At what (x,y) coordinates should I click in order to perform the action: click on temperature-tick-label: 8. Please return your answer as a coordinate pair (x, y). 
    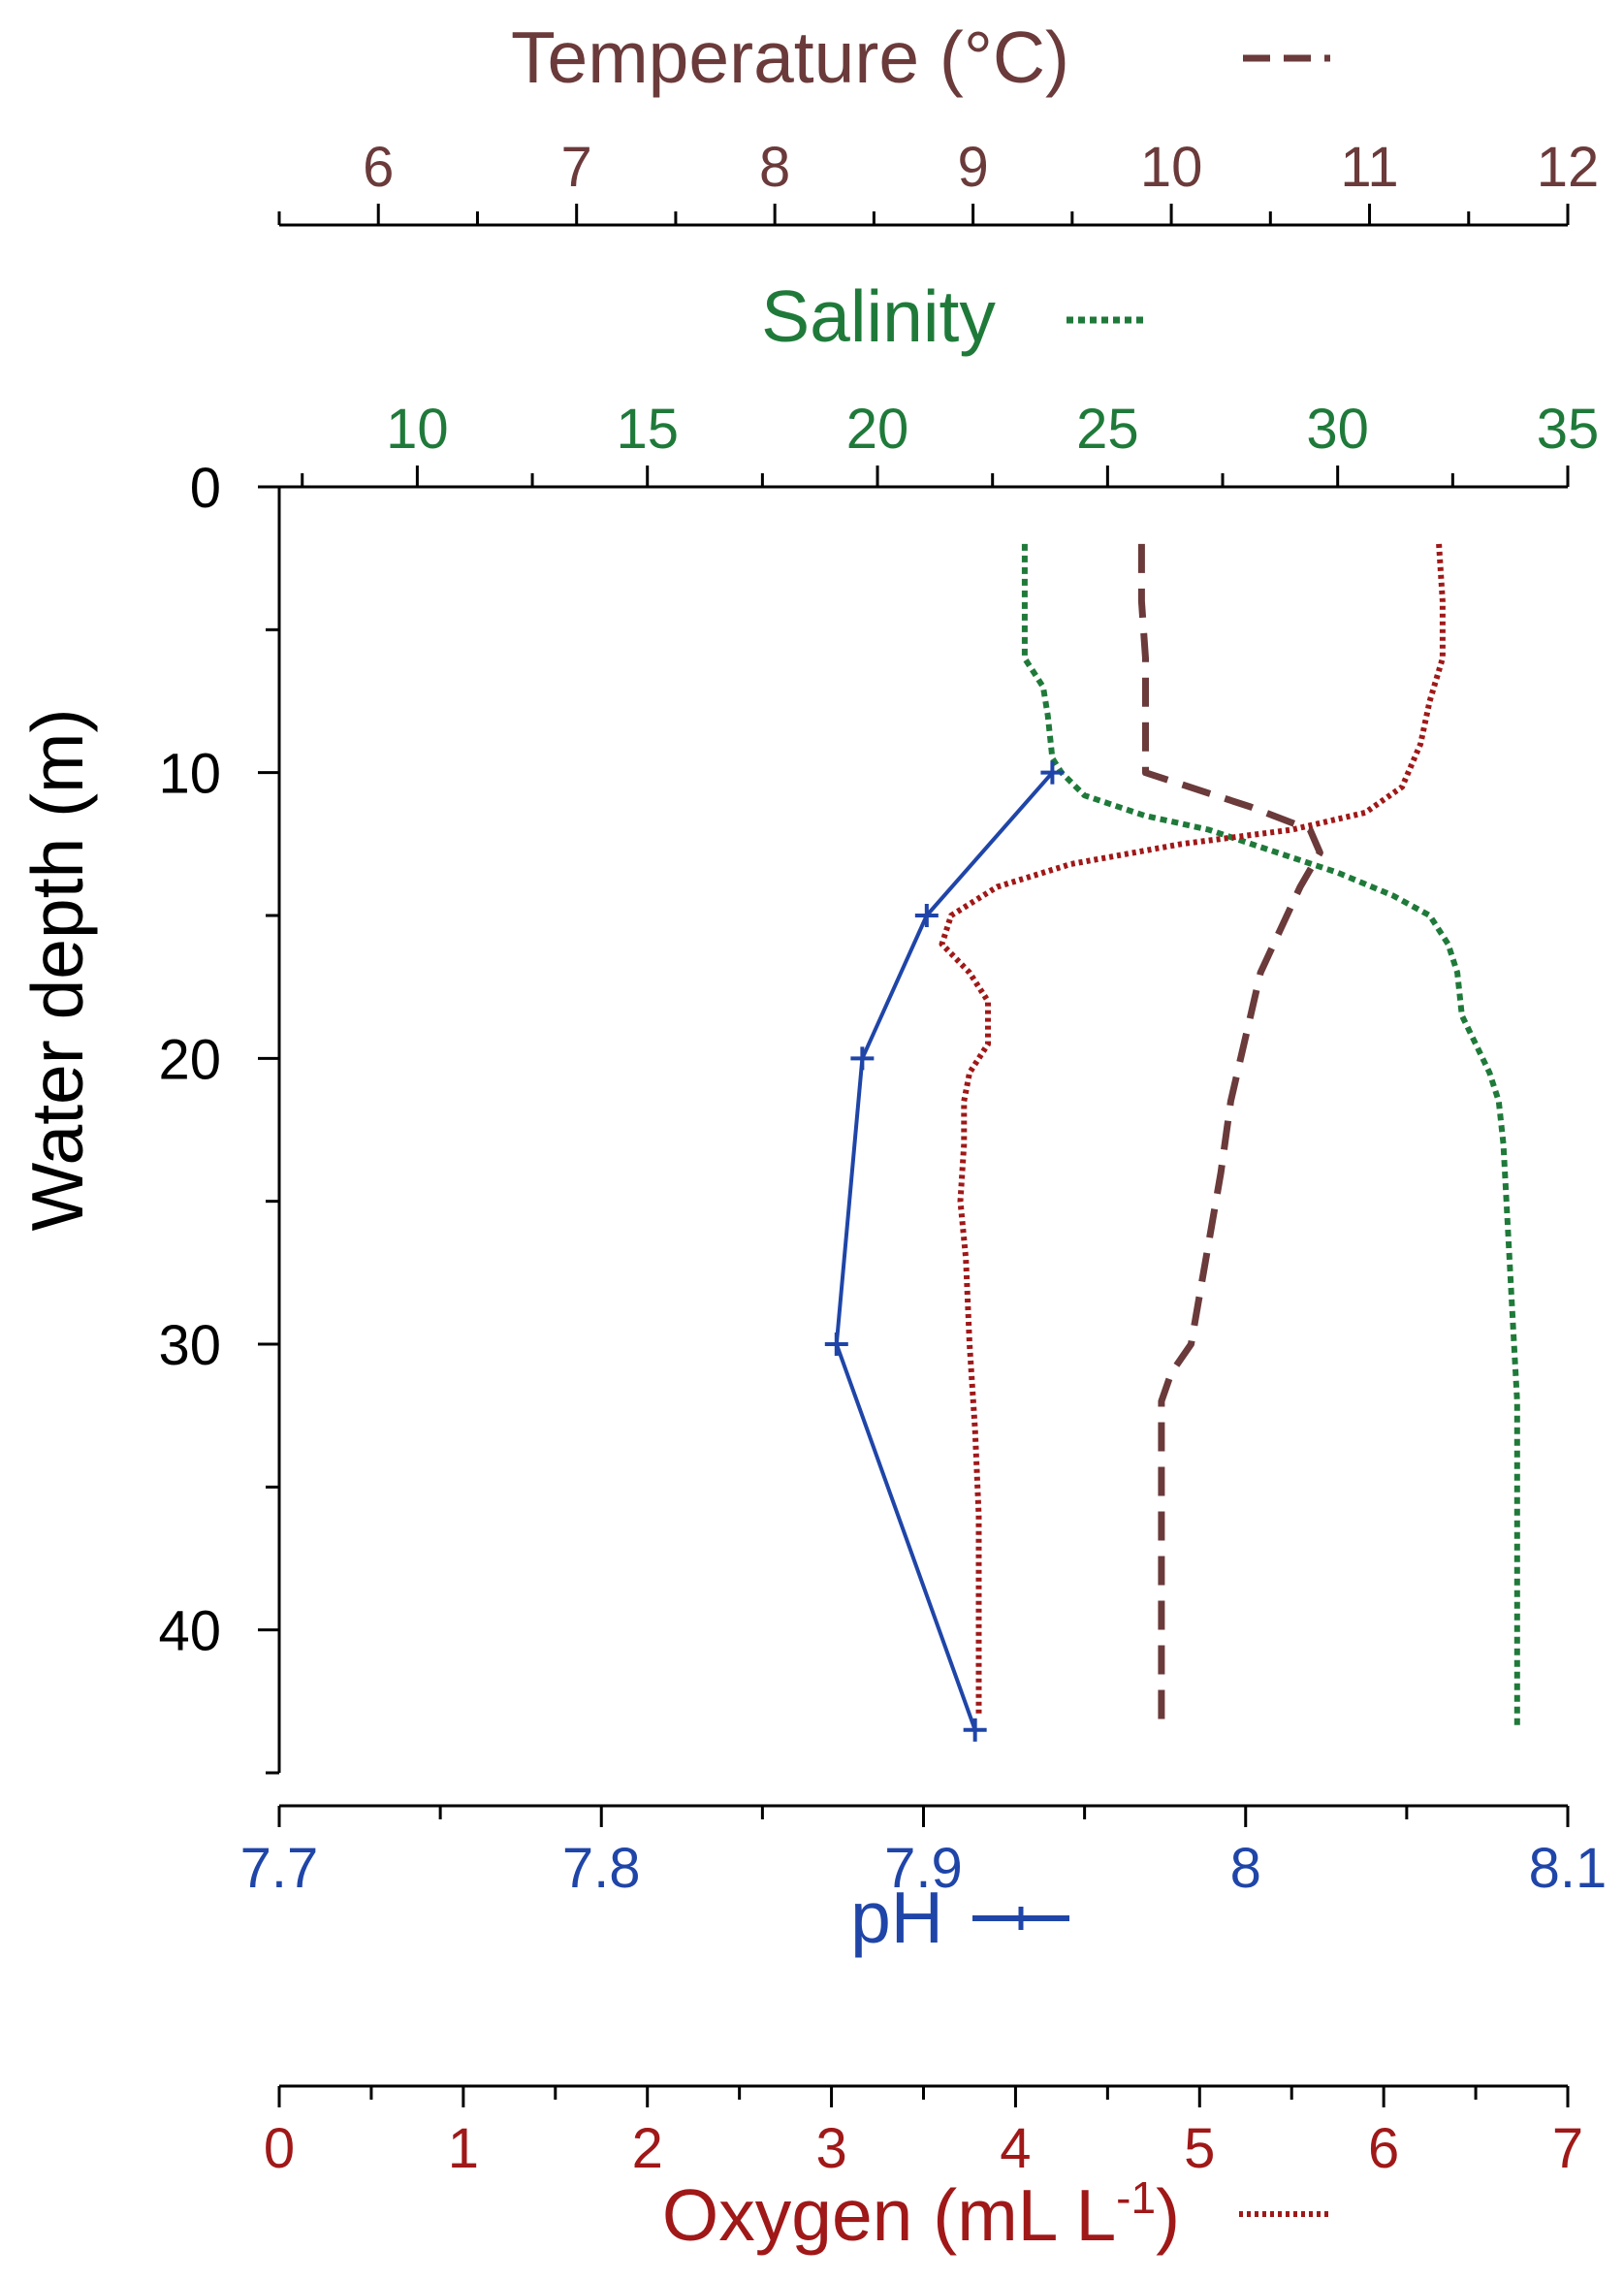
    Looking at the image, I should click on (774, 167).